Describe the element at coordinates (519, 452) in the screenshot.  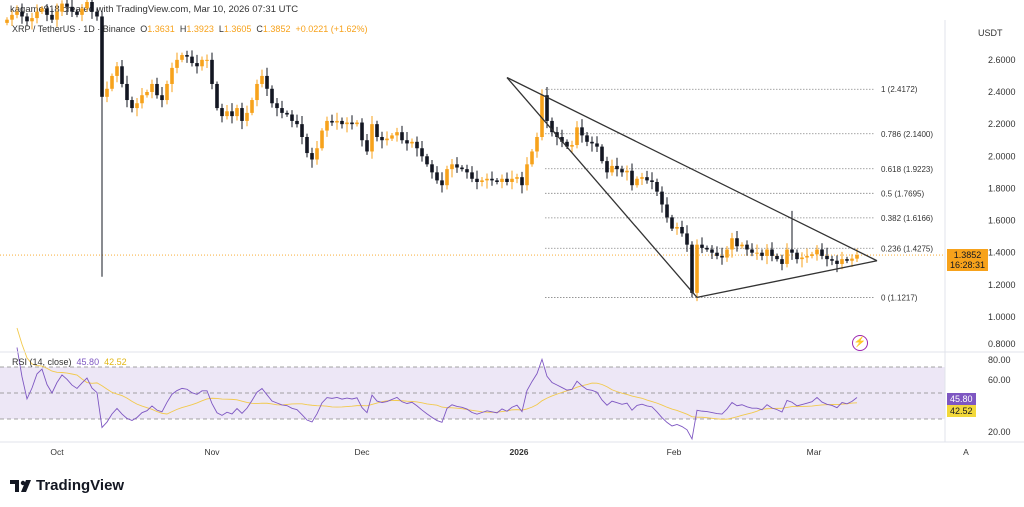
I see `time-label: 2026` at that location.